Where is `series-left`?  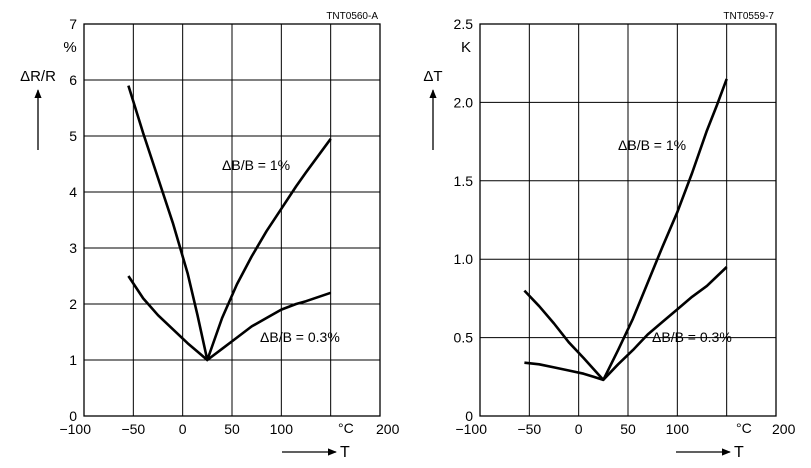 series-left is located at coordinates (229, 223).